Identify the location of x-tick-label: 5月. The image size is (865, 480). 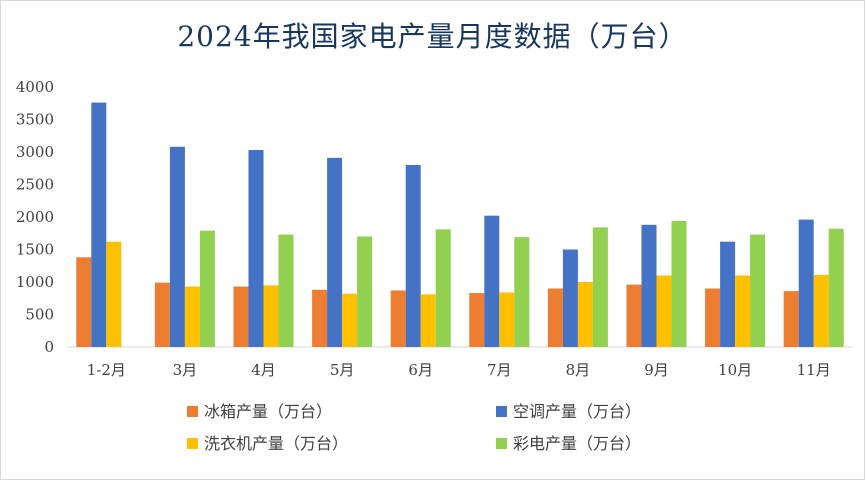
(342, 370).